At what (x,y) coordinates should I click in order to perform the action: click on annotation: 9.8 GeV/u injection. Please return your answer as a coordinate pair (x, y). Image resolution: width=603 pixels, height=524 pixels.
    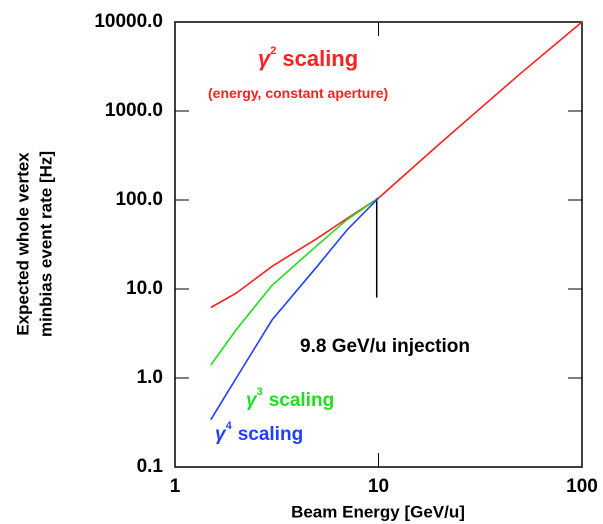
    Looking at the image, I should click on (385, 346).